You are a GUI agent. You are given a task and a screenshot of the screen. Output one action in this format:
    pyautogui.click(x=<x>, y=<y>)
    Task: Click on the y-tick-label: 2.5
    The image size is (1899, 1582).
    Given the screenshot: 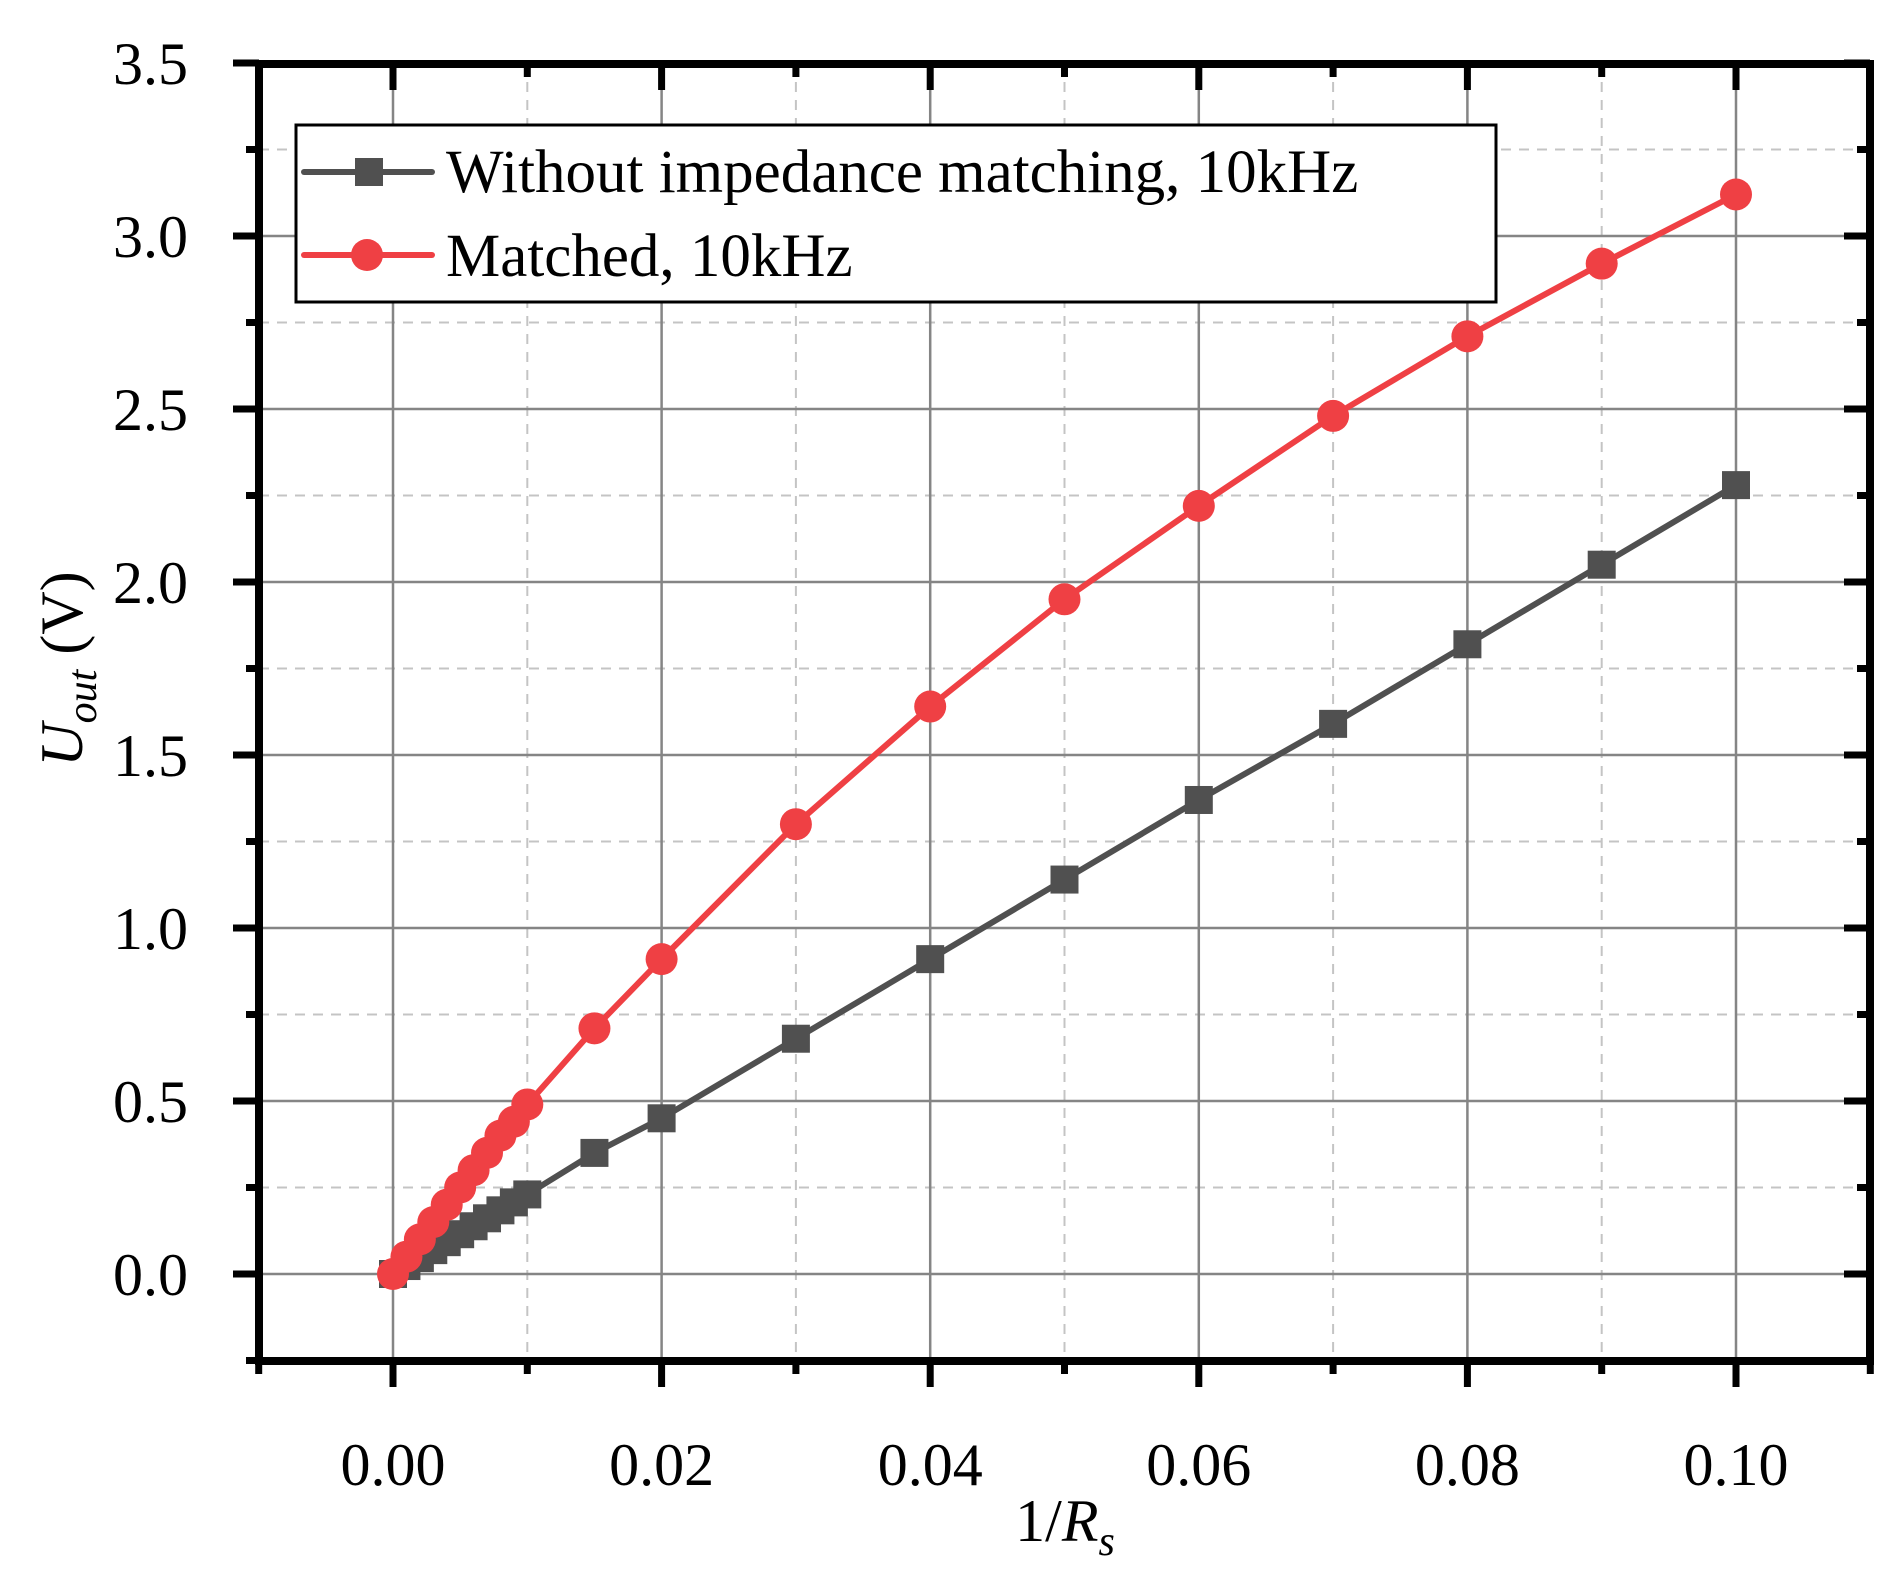 What is the action you would take?
    pyautogui.click(x=150, y=410)
    